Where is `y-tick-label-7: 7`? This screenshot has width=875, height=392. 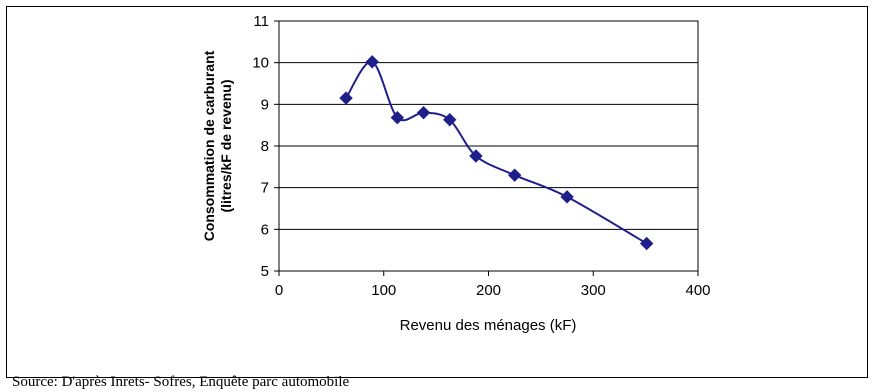 y-tick-label-7: 7 is located at coordinates (265, 188).